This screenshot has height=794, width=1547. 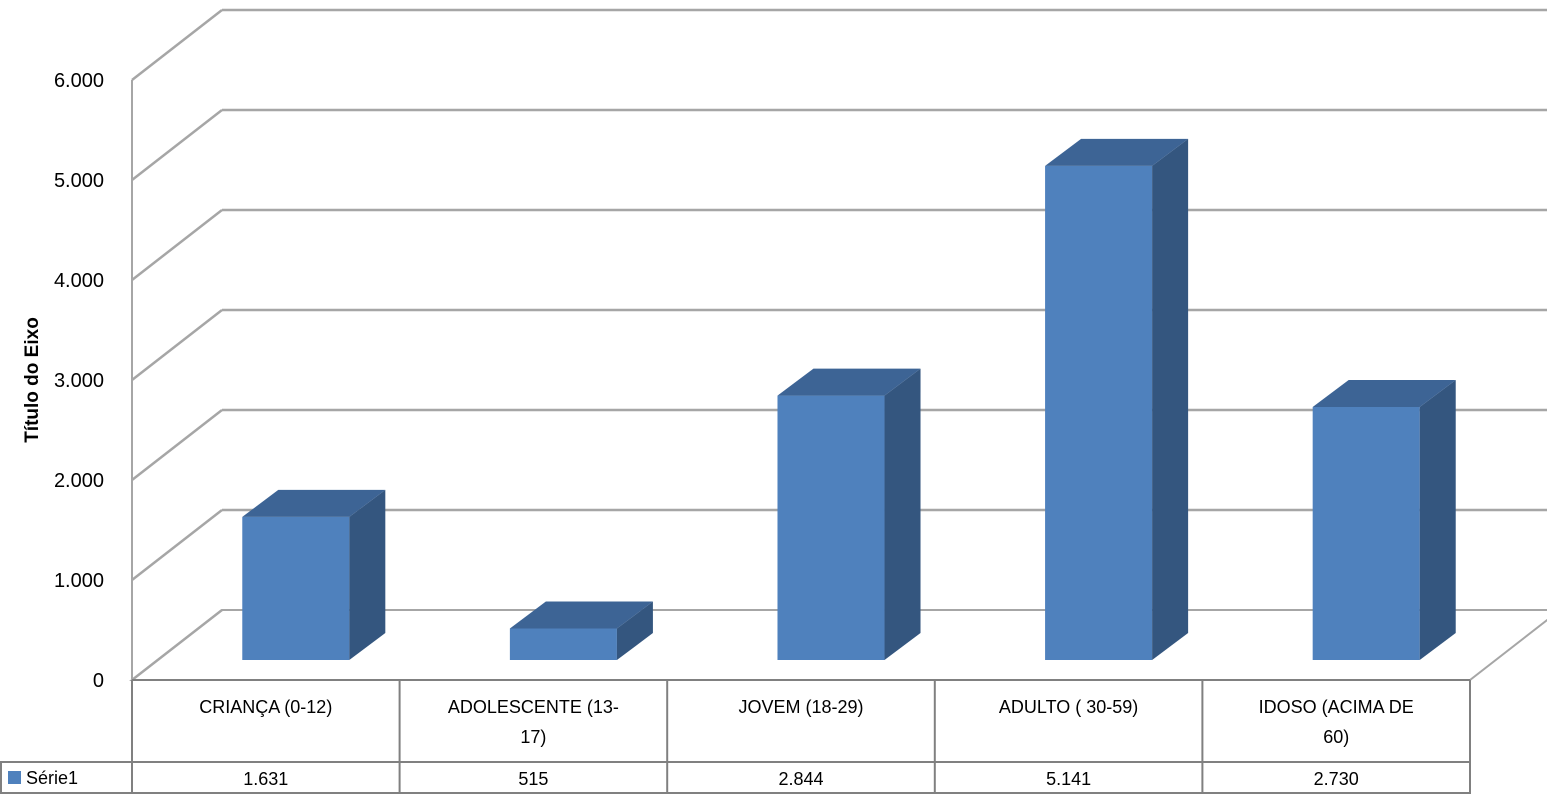 What do you see at coordinates (800, 779) in the screenshot?
I see `data-label: 2.844` at bounding box center [800, 779].